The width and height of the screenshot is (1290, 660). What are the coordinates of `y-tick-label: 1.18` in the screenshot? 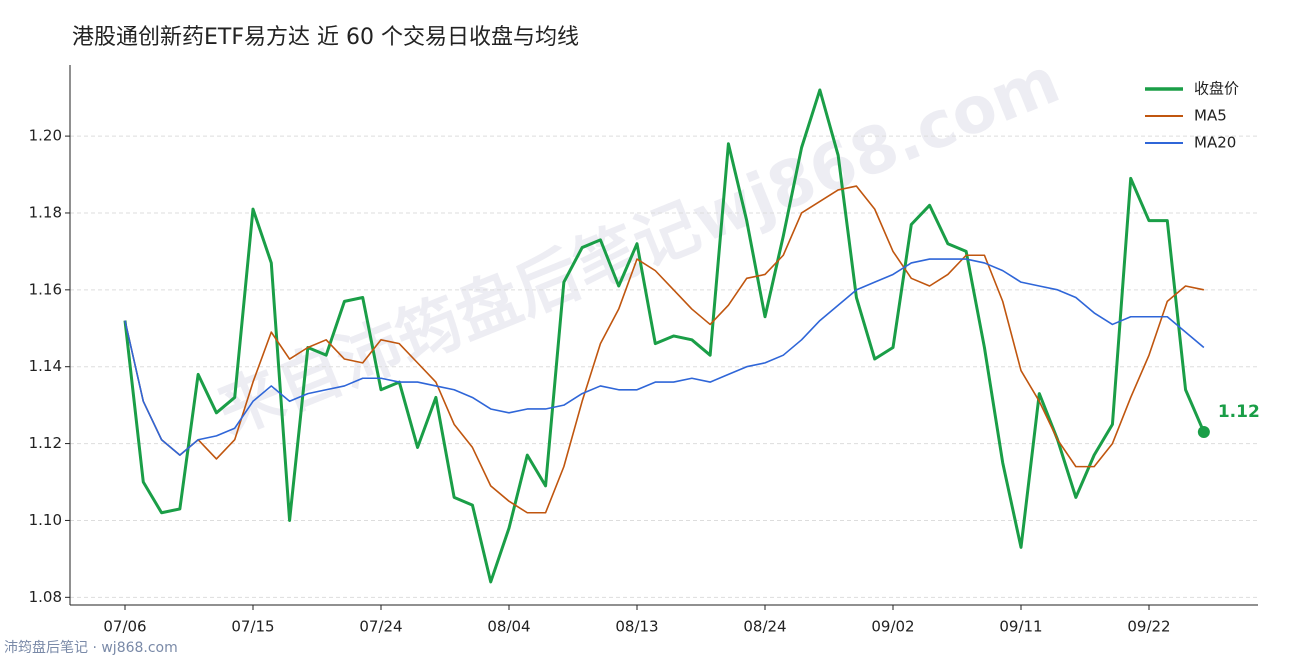 It's located at (45, 212).